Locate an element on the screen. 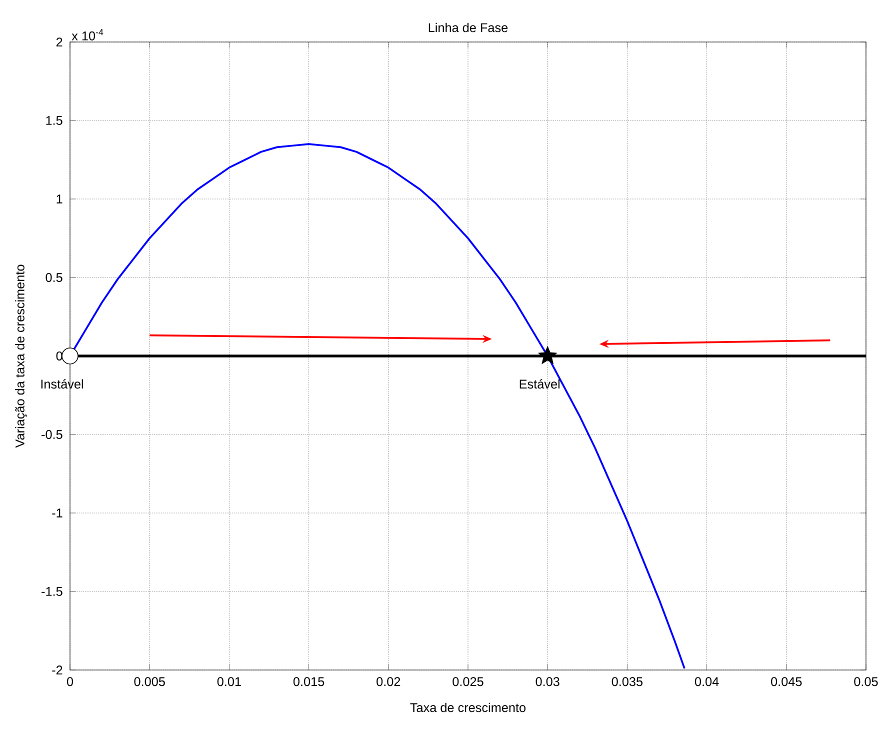 Image resolution: width=883 pixels, height=729 pixels. y-tick-label: 0.5 is located at coordinates (54, 277).